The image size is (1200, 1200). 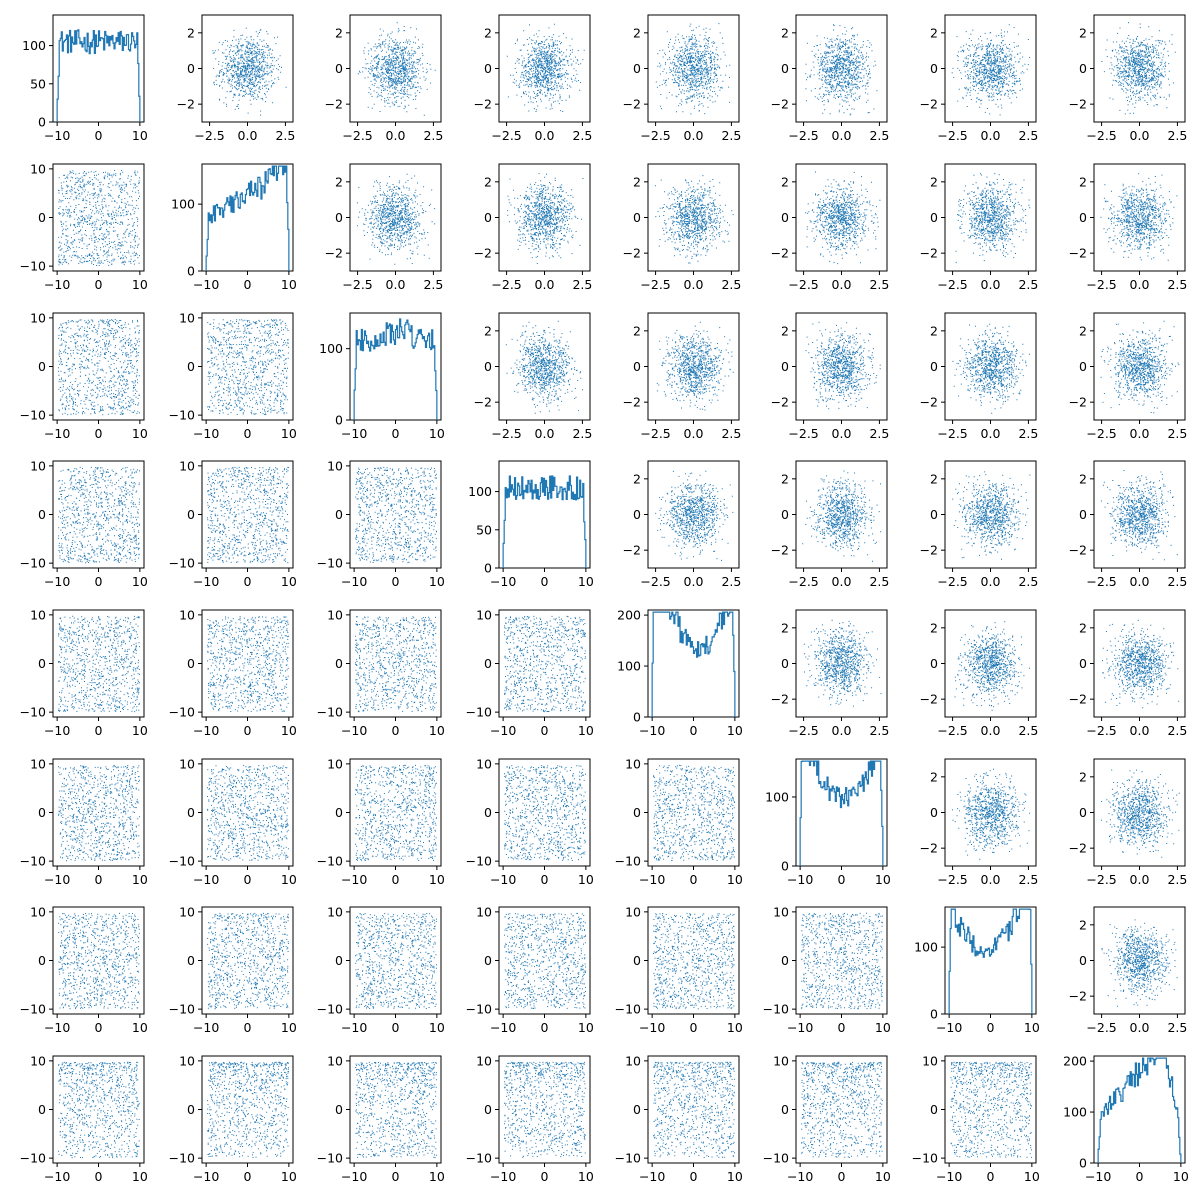 What do you see at coordinates (187, 317) in the screenshot?
I see `panel-r2-c1-ytick-label: 10` at bounding box center [187, 317].